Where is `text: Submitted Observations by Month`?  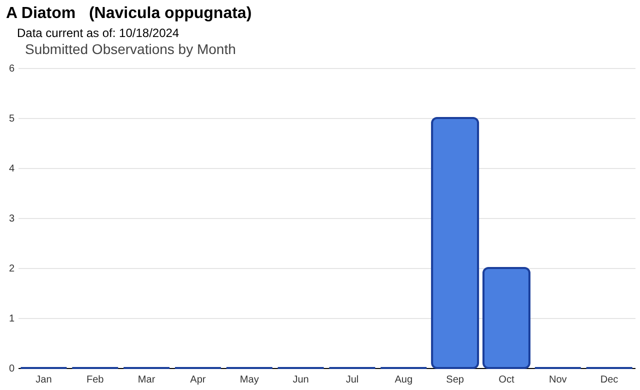
text: Submitted Observations by Month is located at coordinates (130, 49).